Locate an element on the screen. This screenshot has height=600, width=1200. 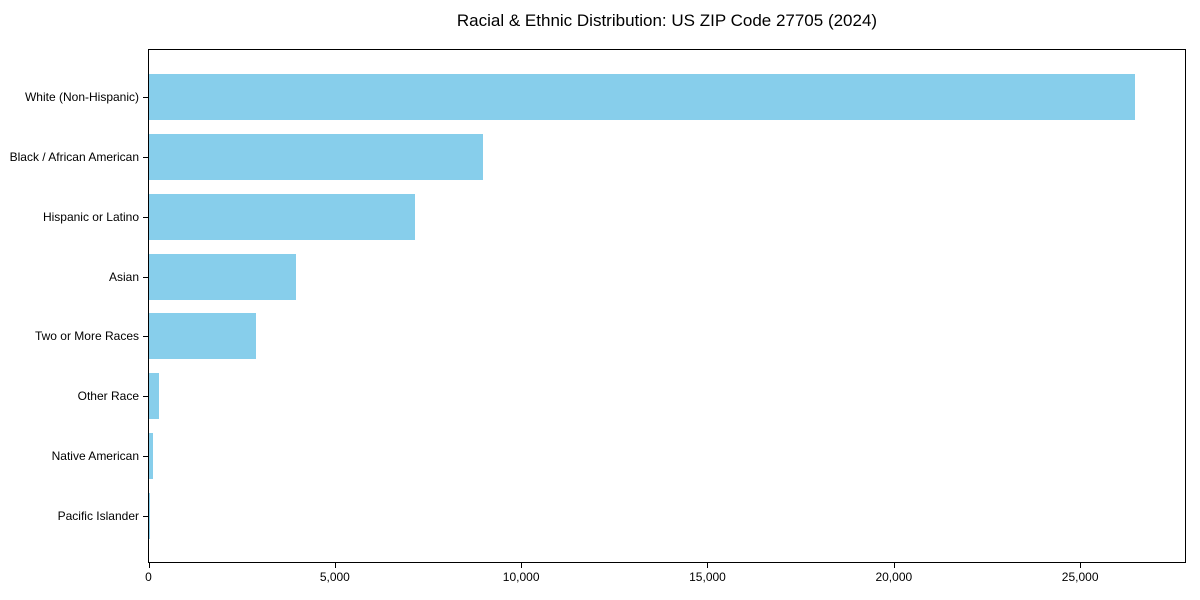
y-axis-label-other-race: Other Race is located at coordinates (108, 396).